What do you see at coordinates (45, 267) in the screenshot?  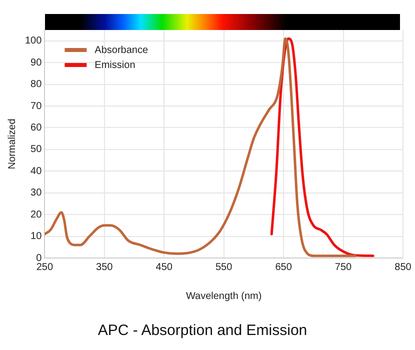 I see `x-tick-label: 250` at bounding box center [45, 267].